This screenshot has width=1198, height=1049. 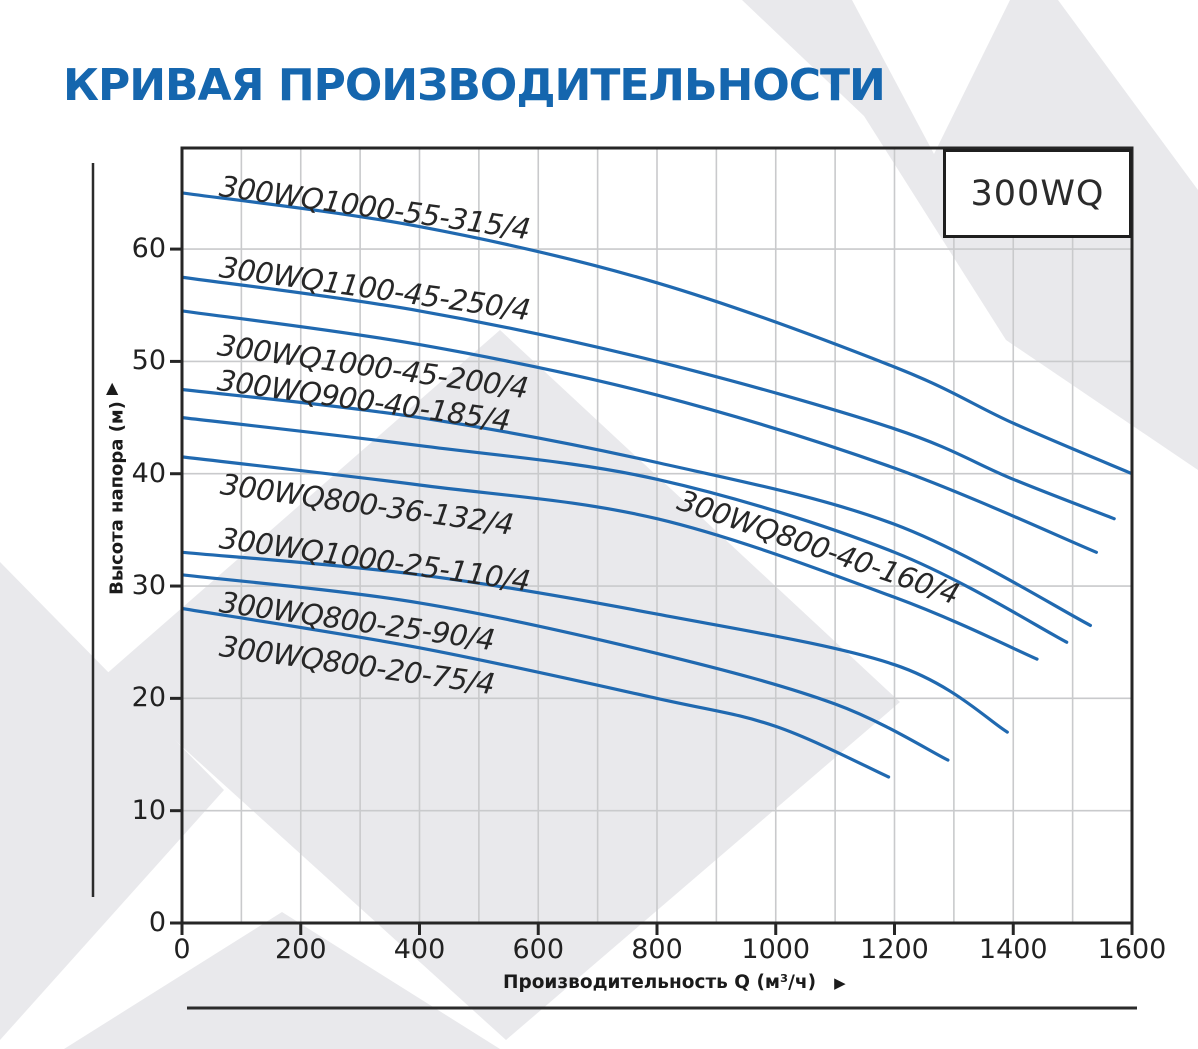 What do you see at coordinates (1132, 949) in the screenshot?
I see `x-tick-label: 1600` at bounding box center [1132, 949].